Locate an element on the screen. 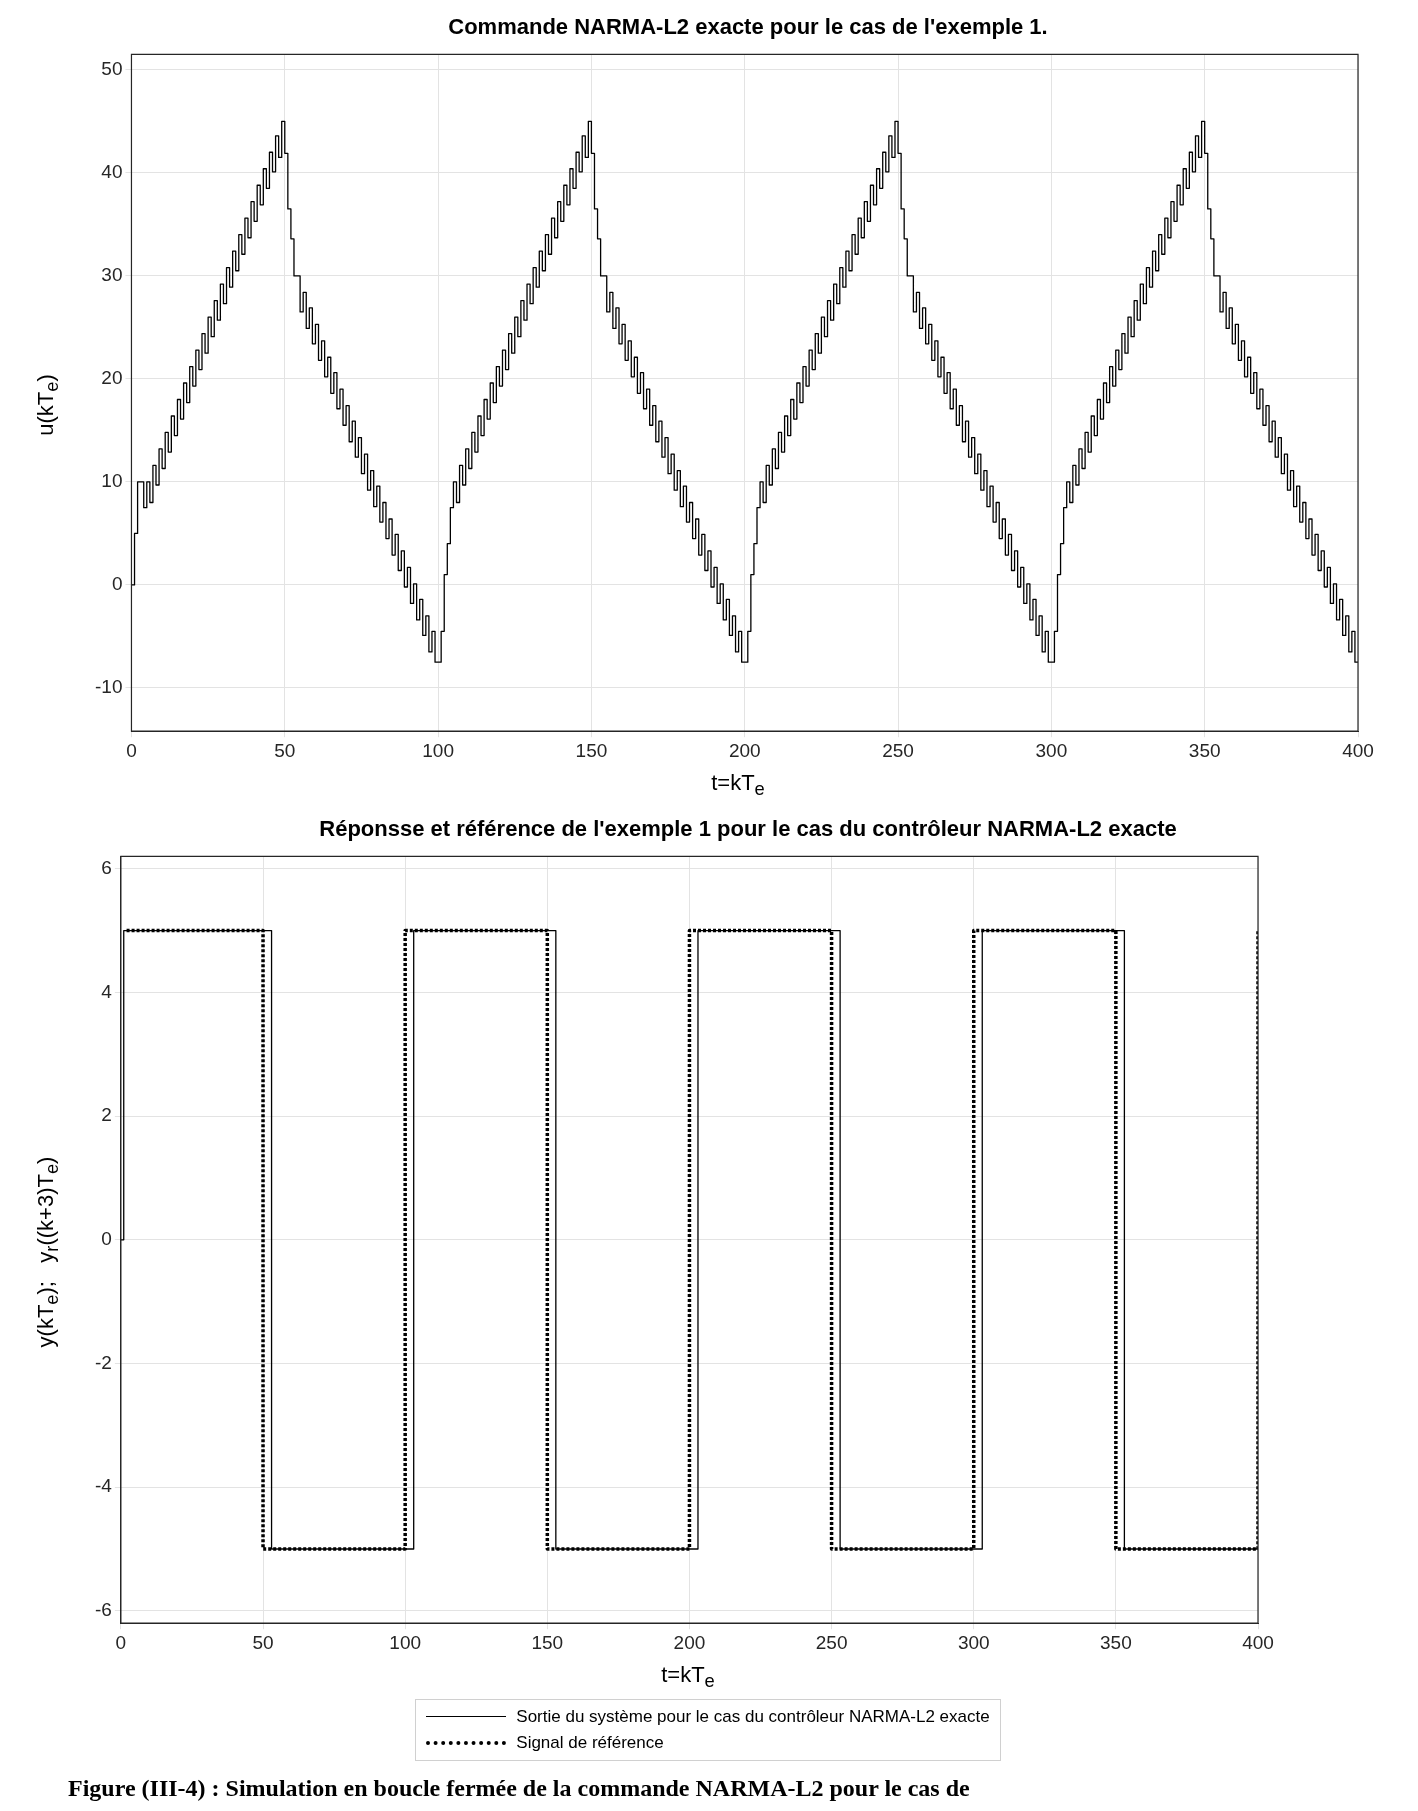  y-tick-label: -6 is located at coordinates (103, 1610).